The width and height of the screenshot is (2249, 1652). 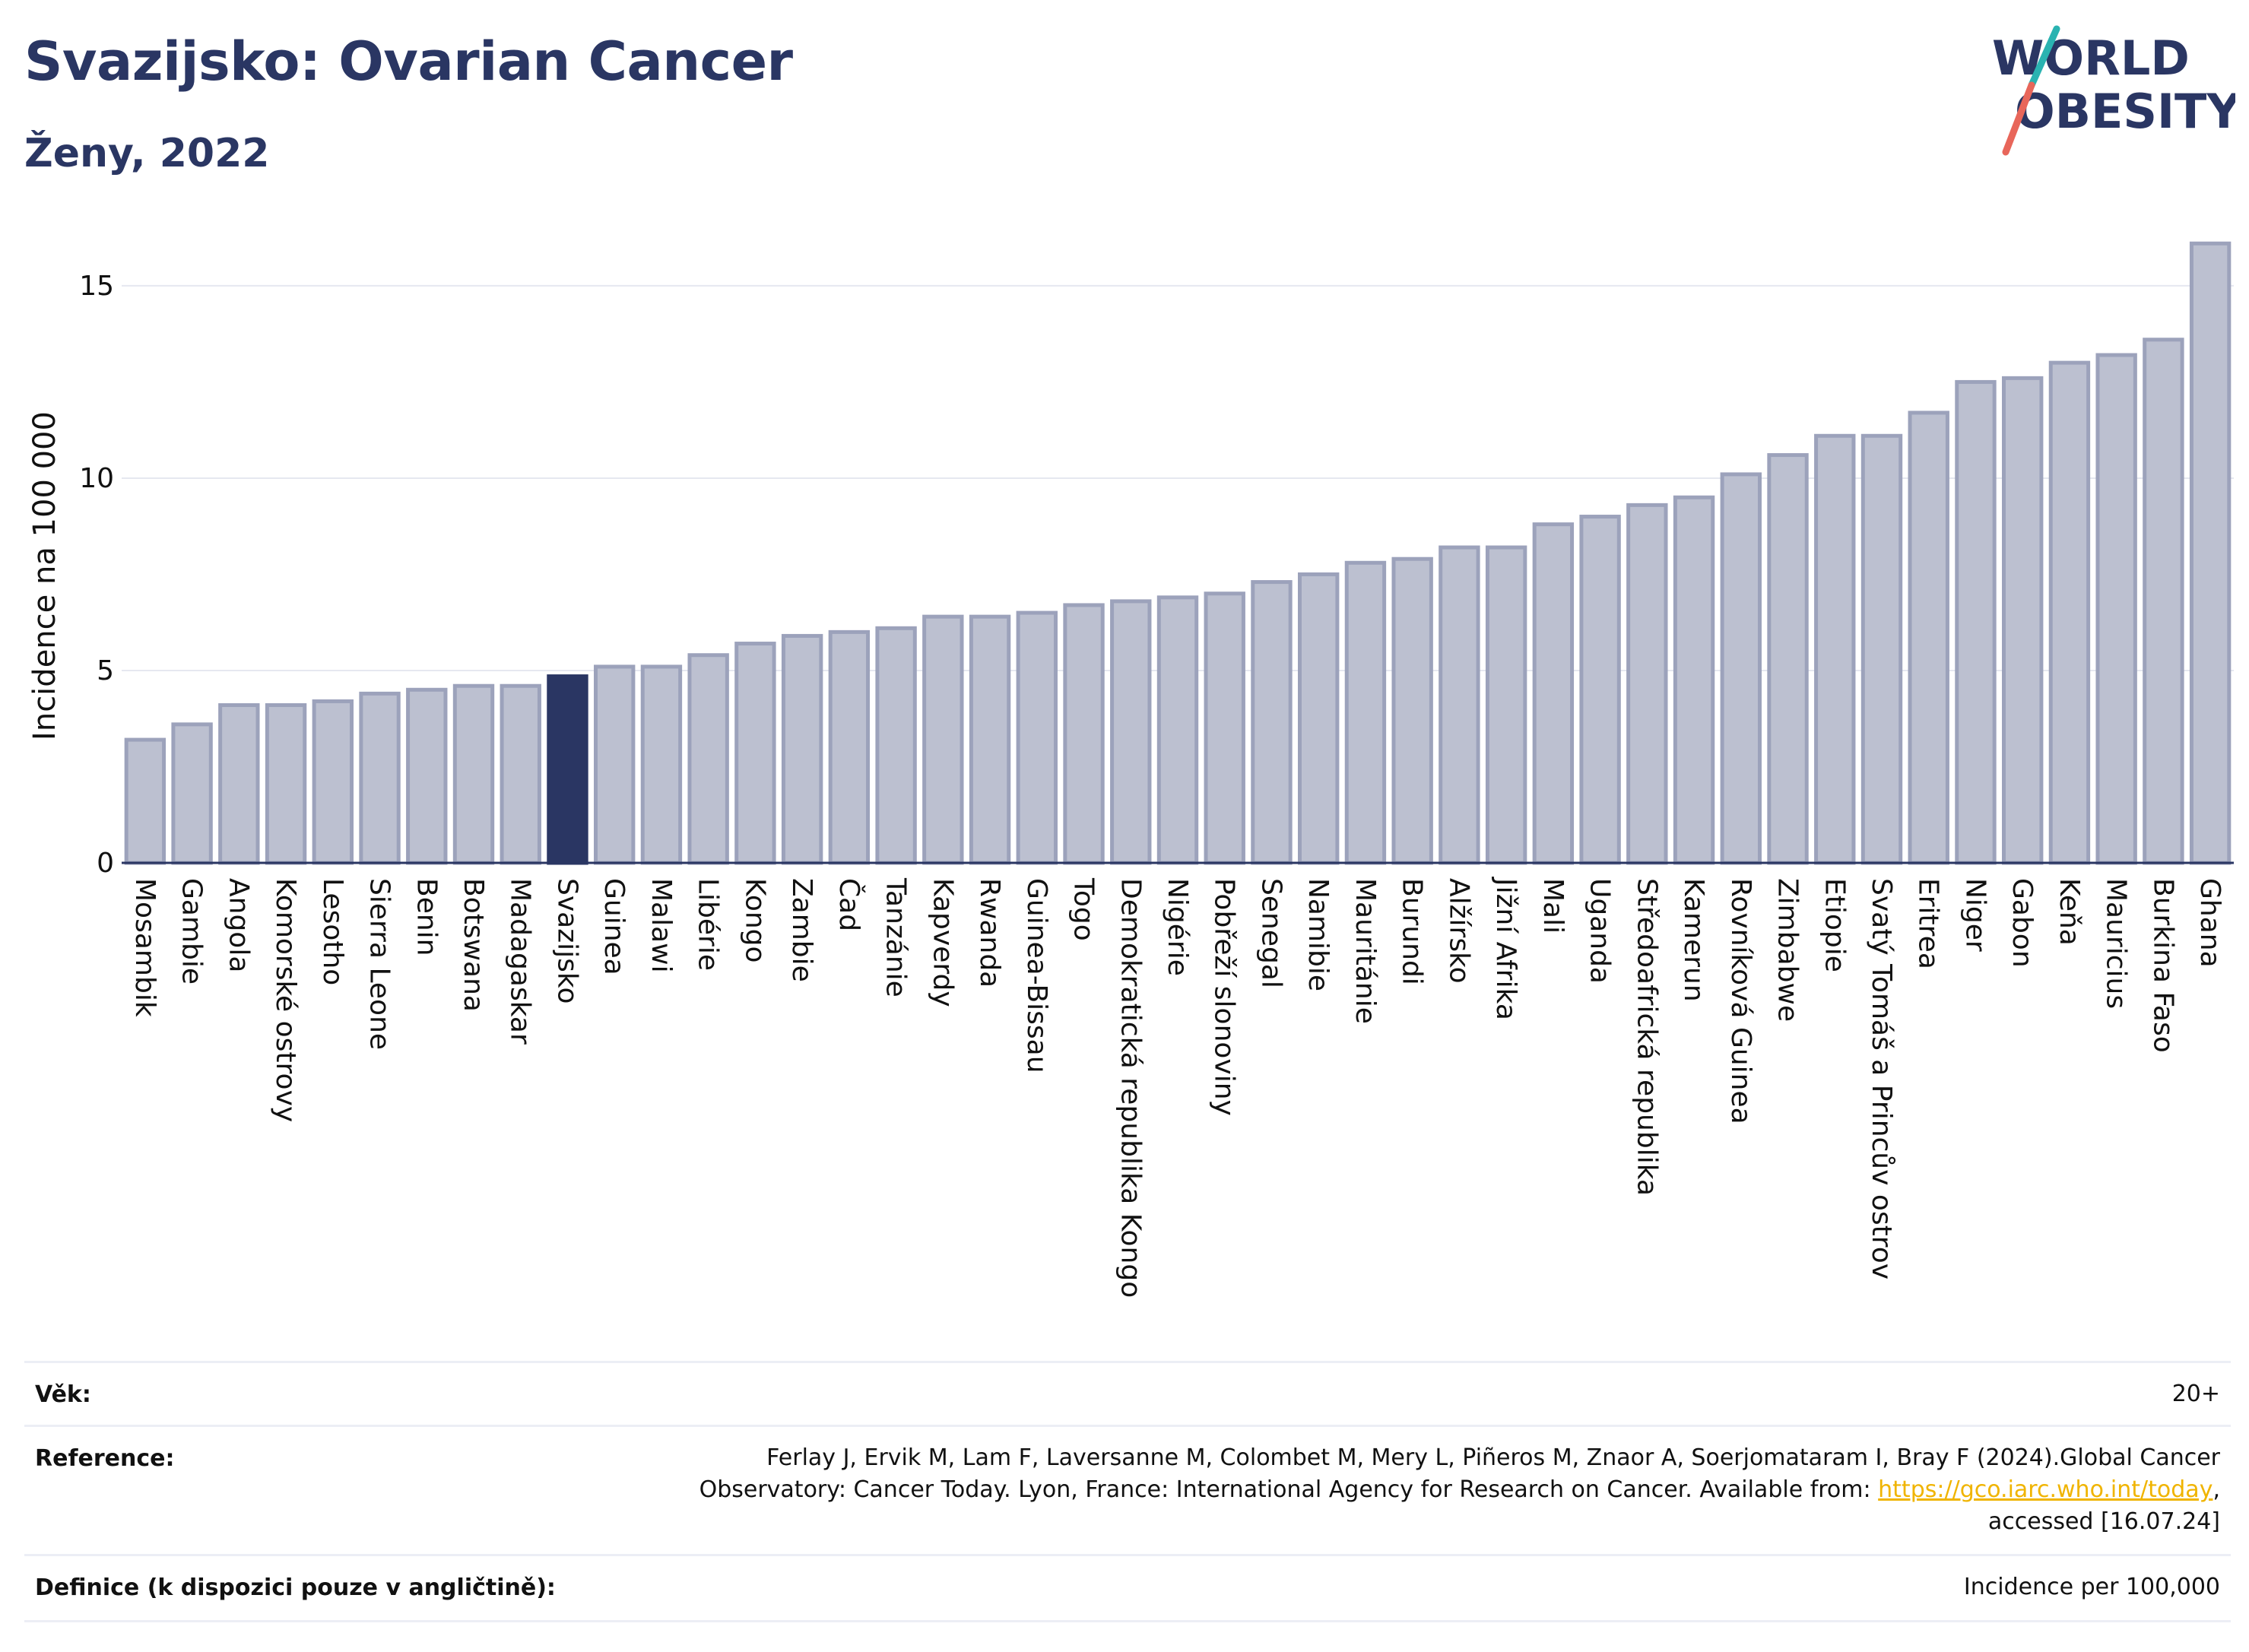 What do you see at coordinates (1127, 1394) in the screenshot?
I see `age-row: Věk: 20+` at bounding box center [1127, 1394].